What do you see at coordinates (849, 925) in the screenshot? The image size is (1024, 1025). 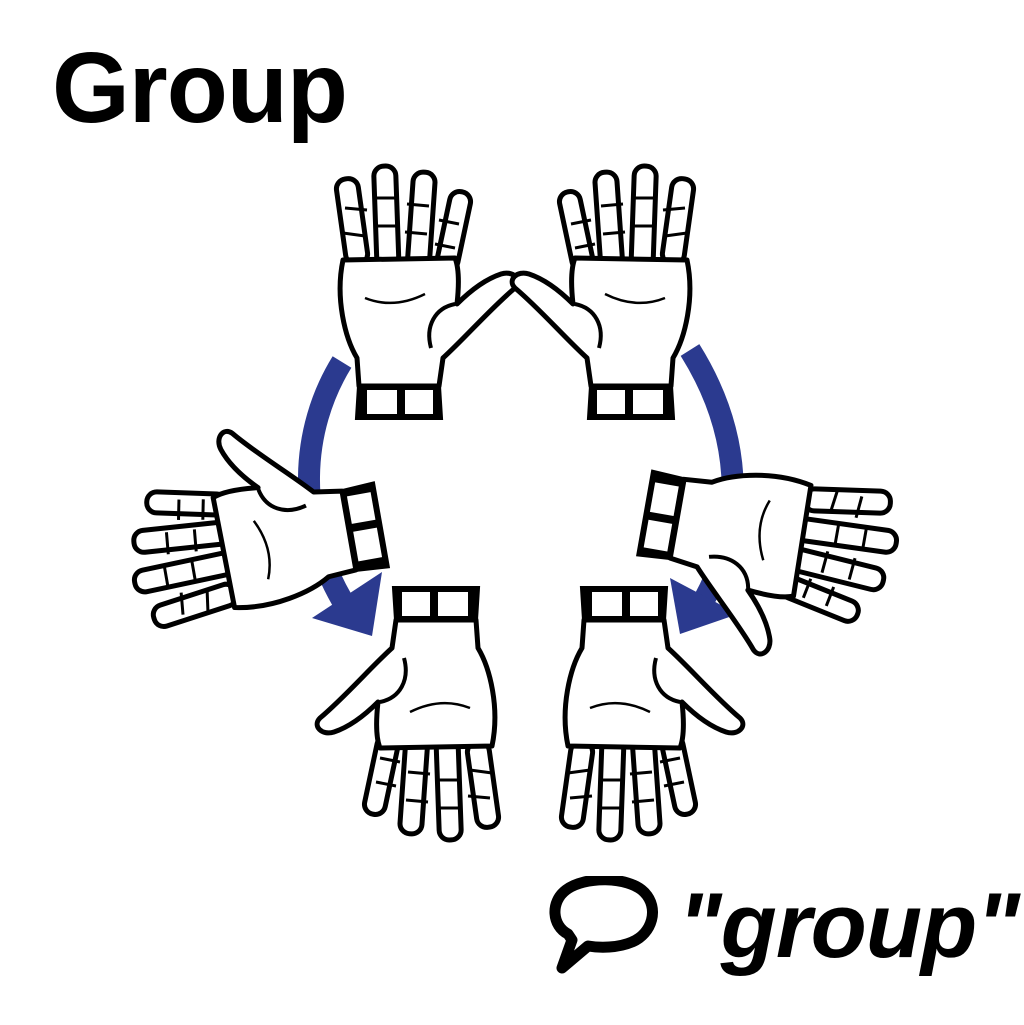 I see `spoken-word: "group"` at bounding box center [849, 925].